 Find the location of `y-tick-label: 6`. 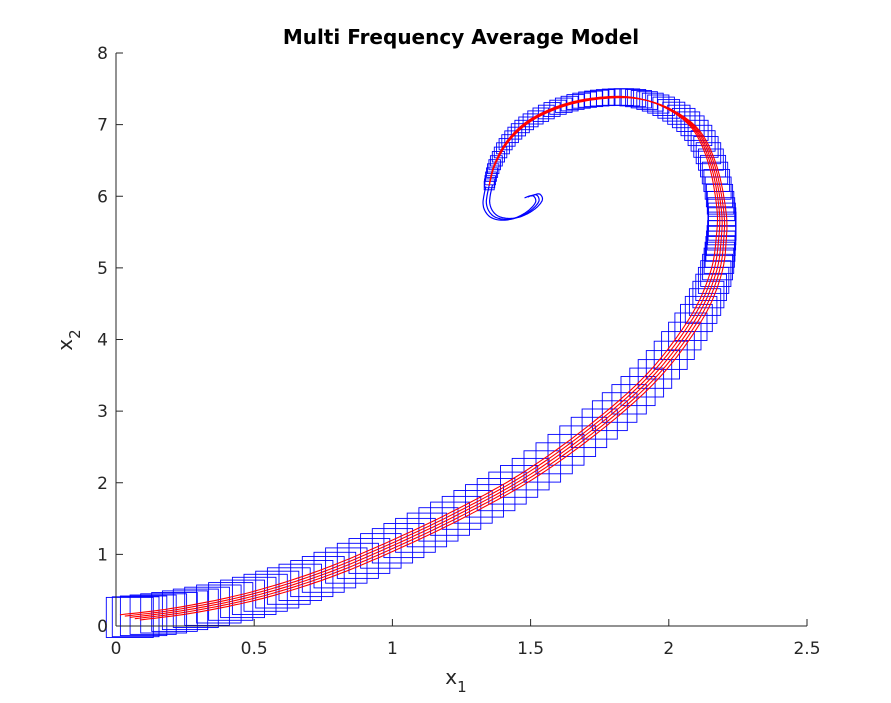

y-tick-label: 6 is located at coordinates (102, 197).